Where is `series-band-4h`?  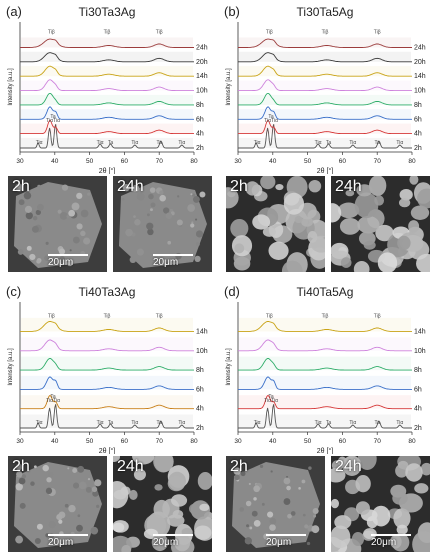 series-band-4h is located at coordinates (107, 128).